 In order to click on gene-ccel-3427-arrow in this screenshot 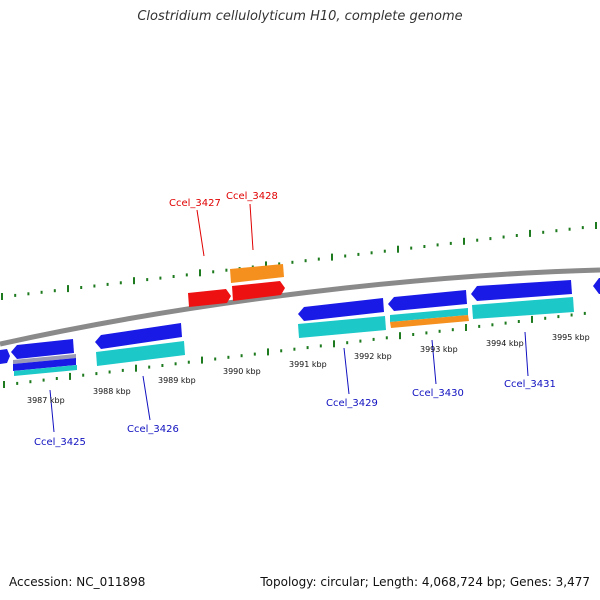, I will do `click(209, 298)`.